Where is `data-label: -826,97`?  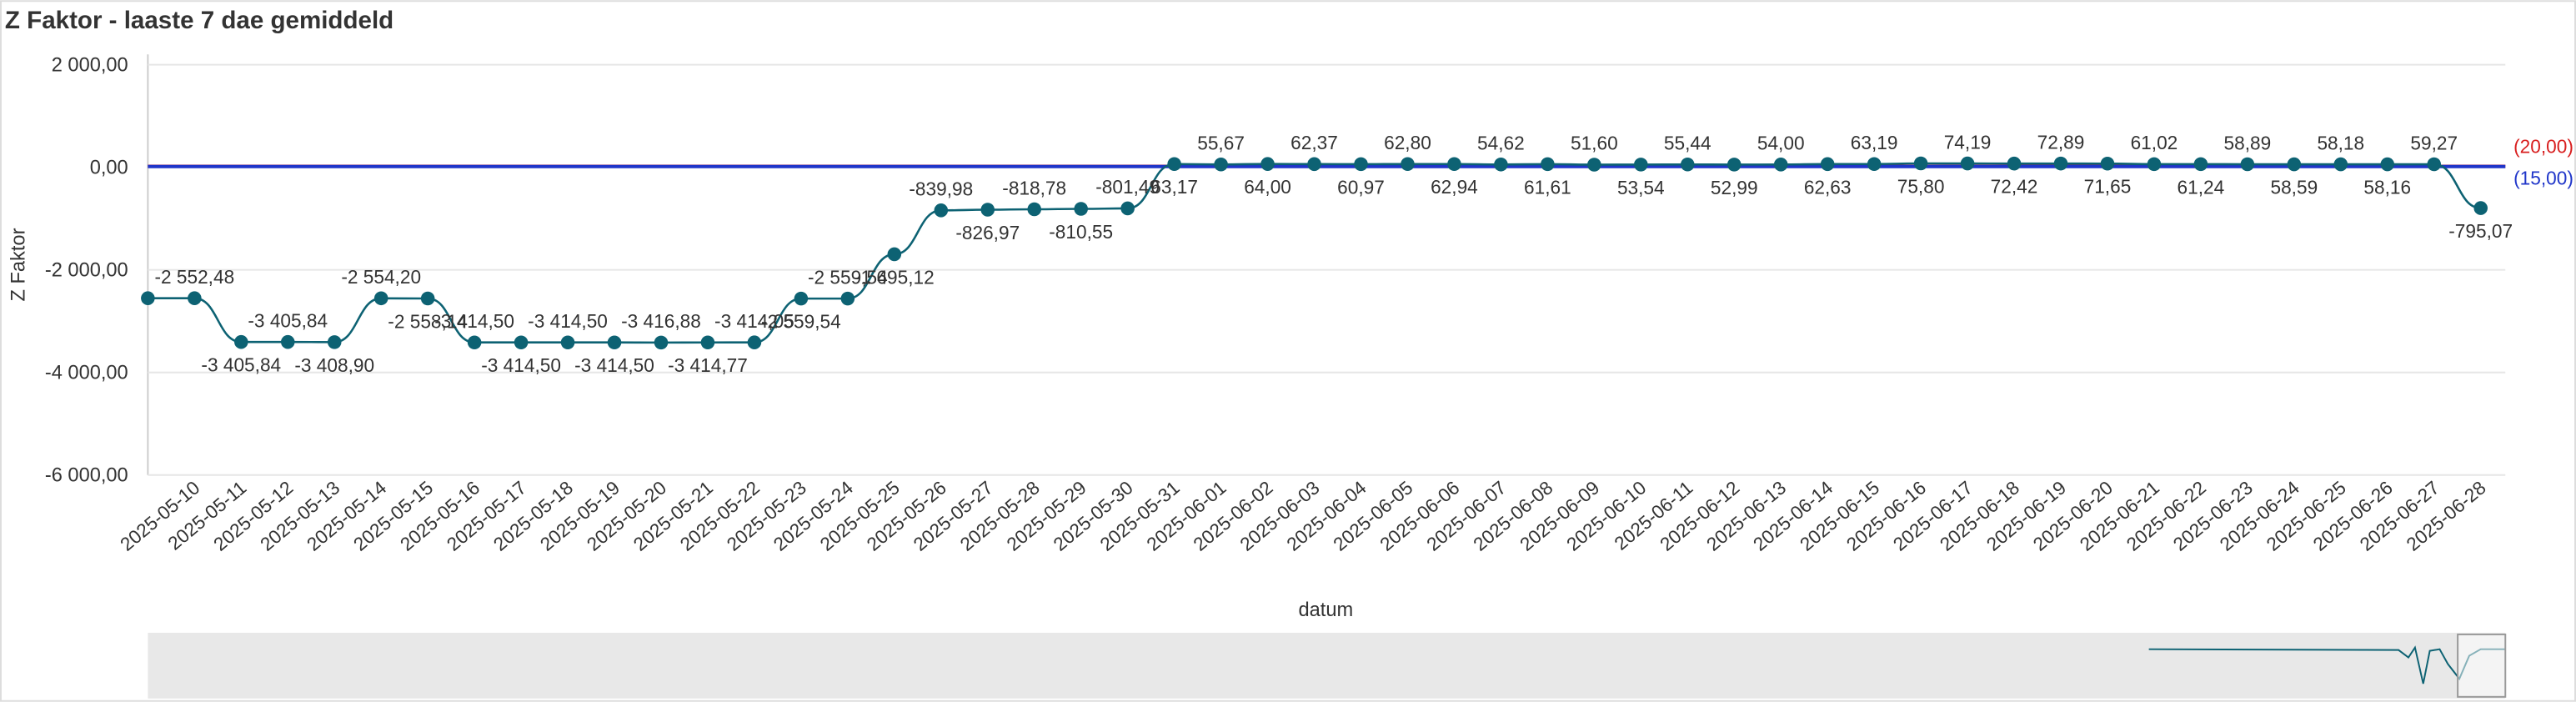
data-label: -826,97 is located at coordinates (987, 232).